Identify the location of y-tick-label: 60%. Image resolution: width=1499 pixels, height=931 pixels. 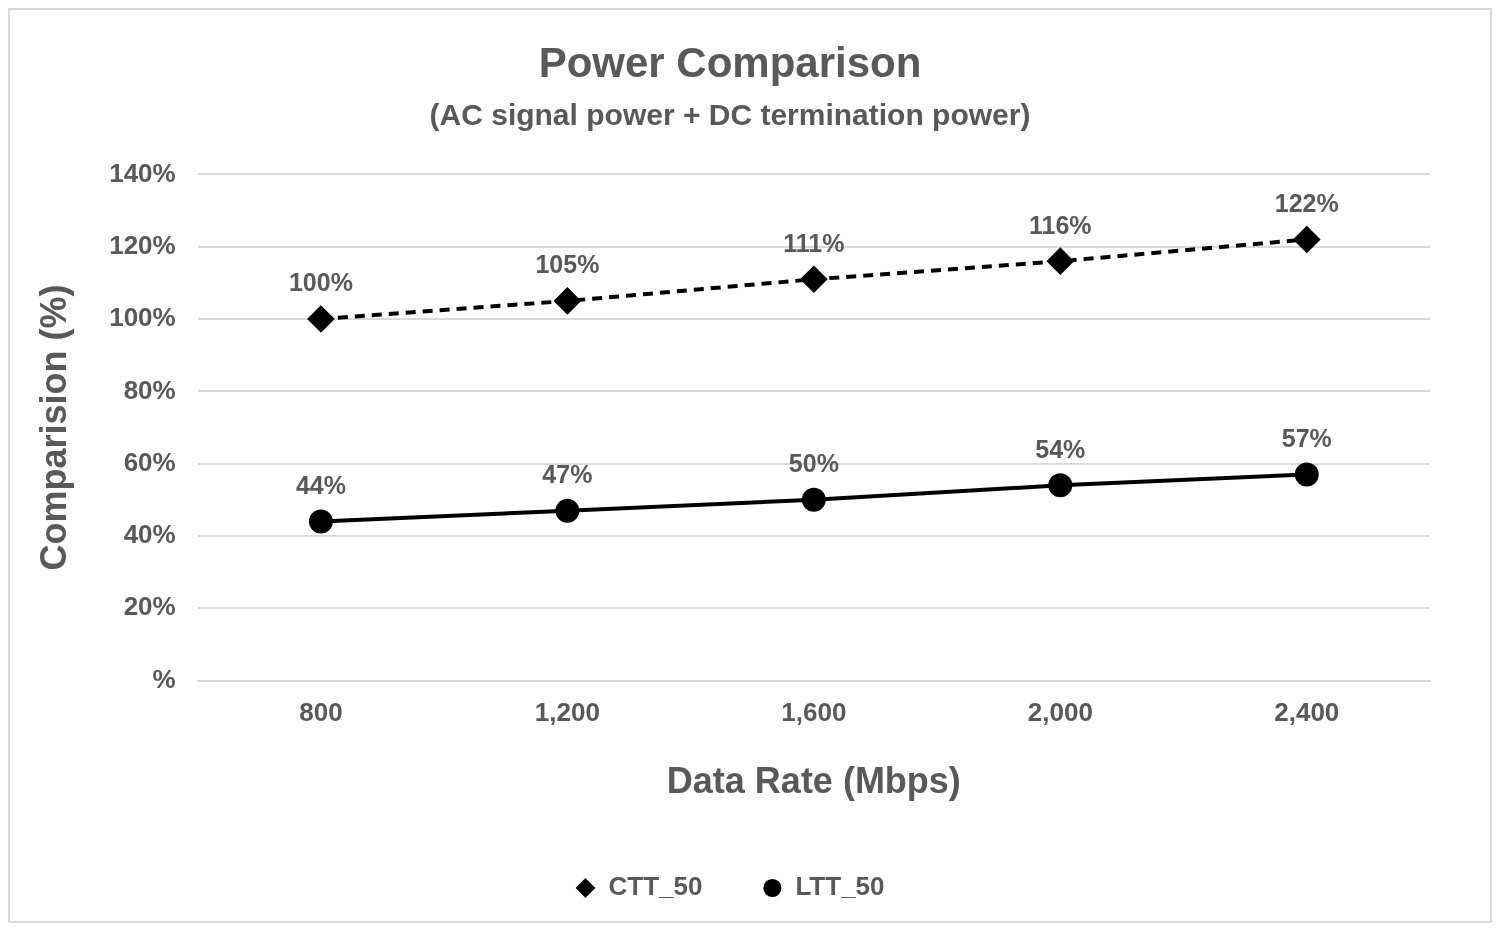
(149, 461).